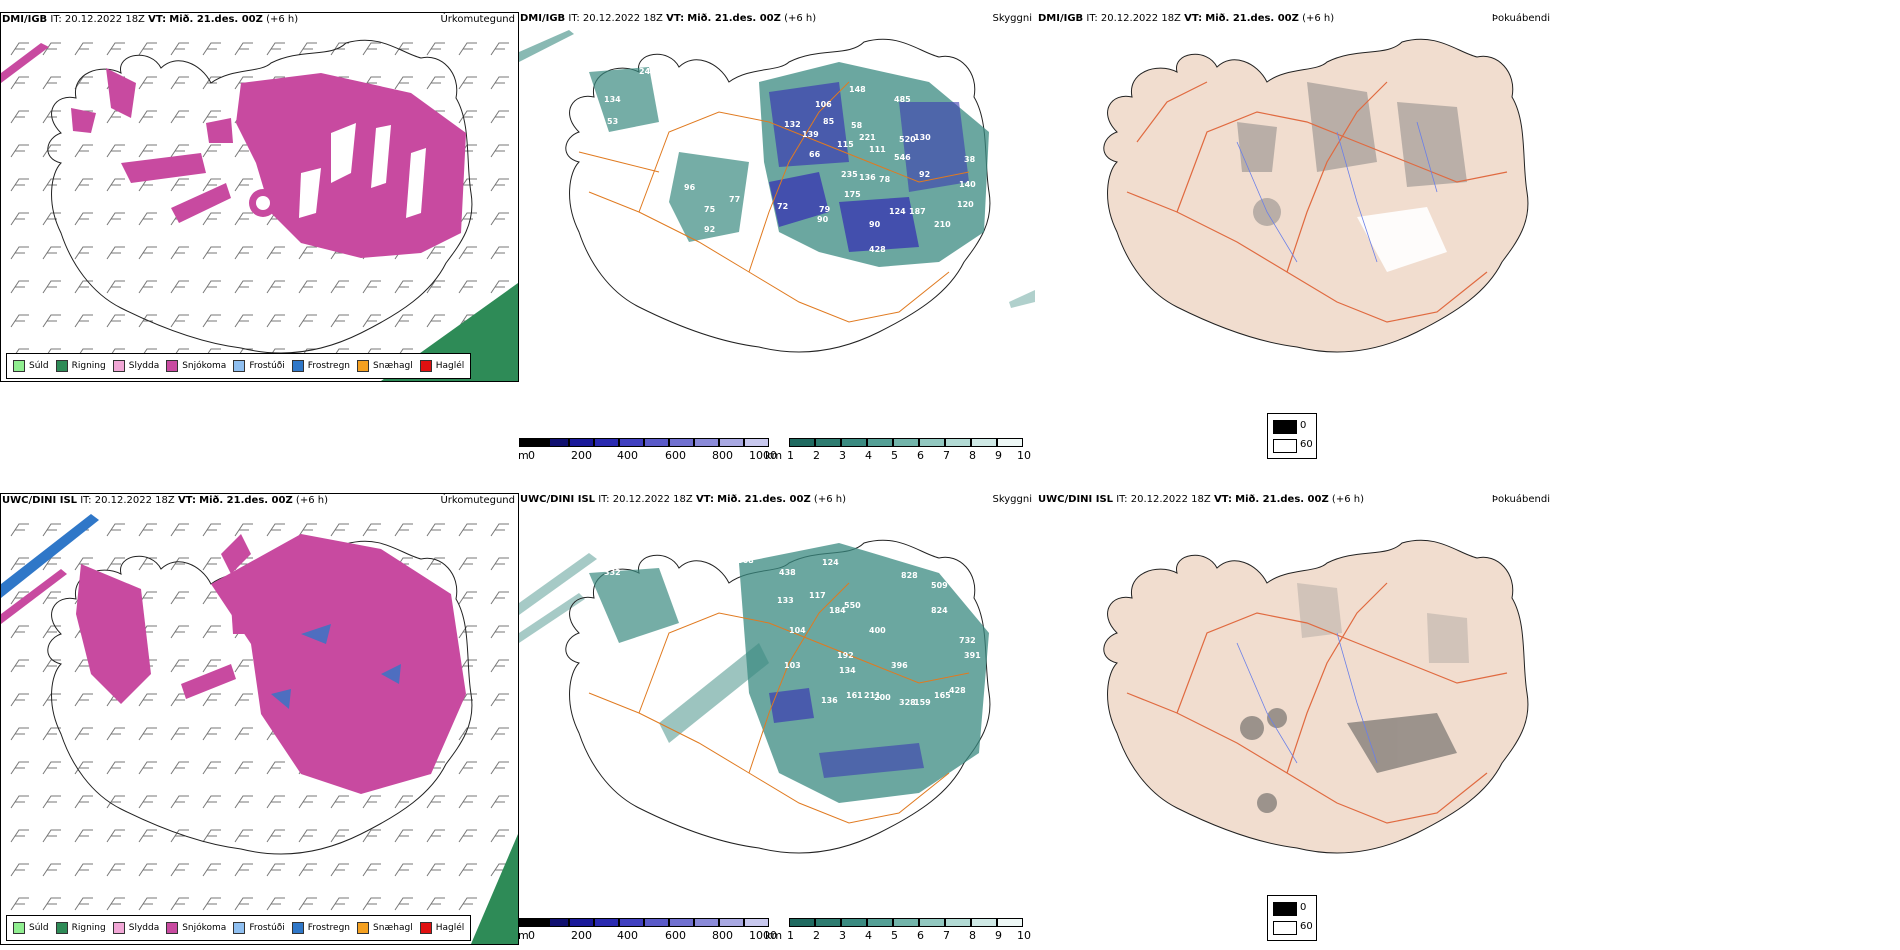 This screenshot has width=1900, height=950. I want to click on ceiling-label: 328, so click(907, 702).